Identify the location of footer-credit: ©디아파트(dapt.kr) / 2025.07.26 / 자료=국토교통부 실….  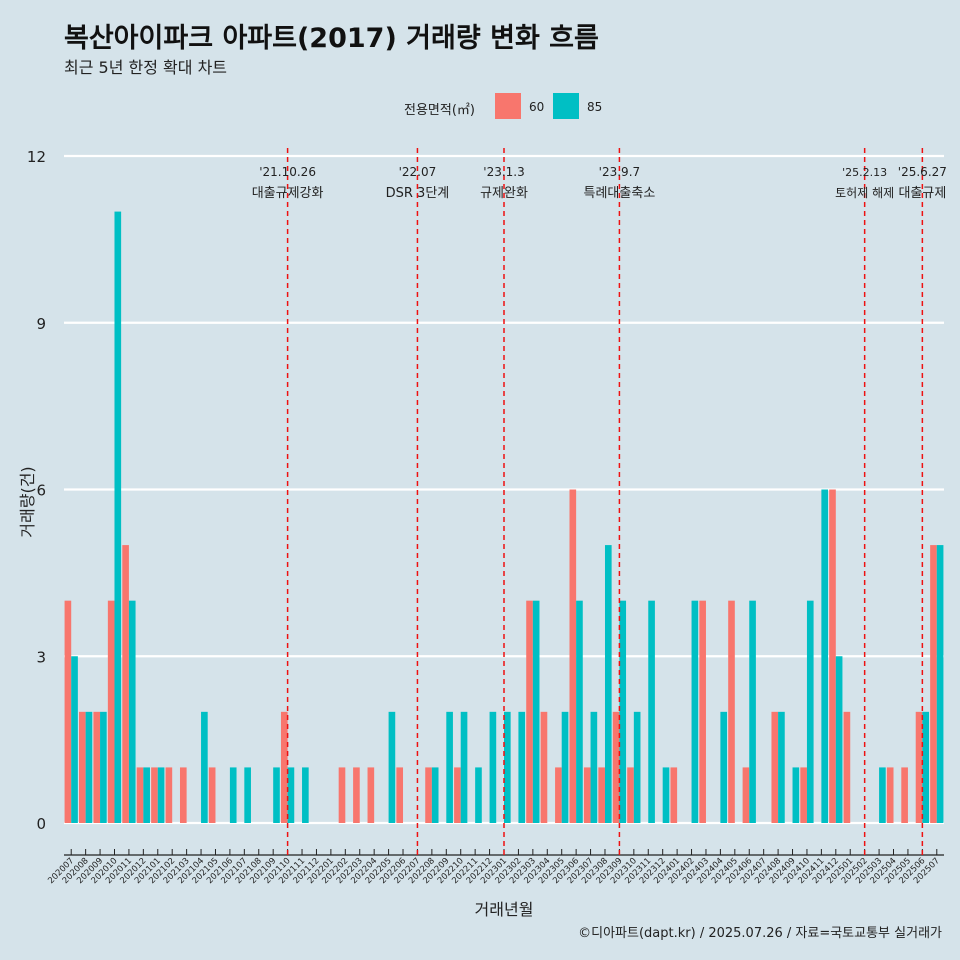
(760, 933).